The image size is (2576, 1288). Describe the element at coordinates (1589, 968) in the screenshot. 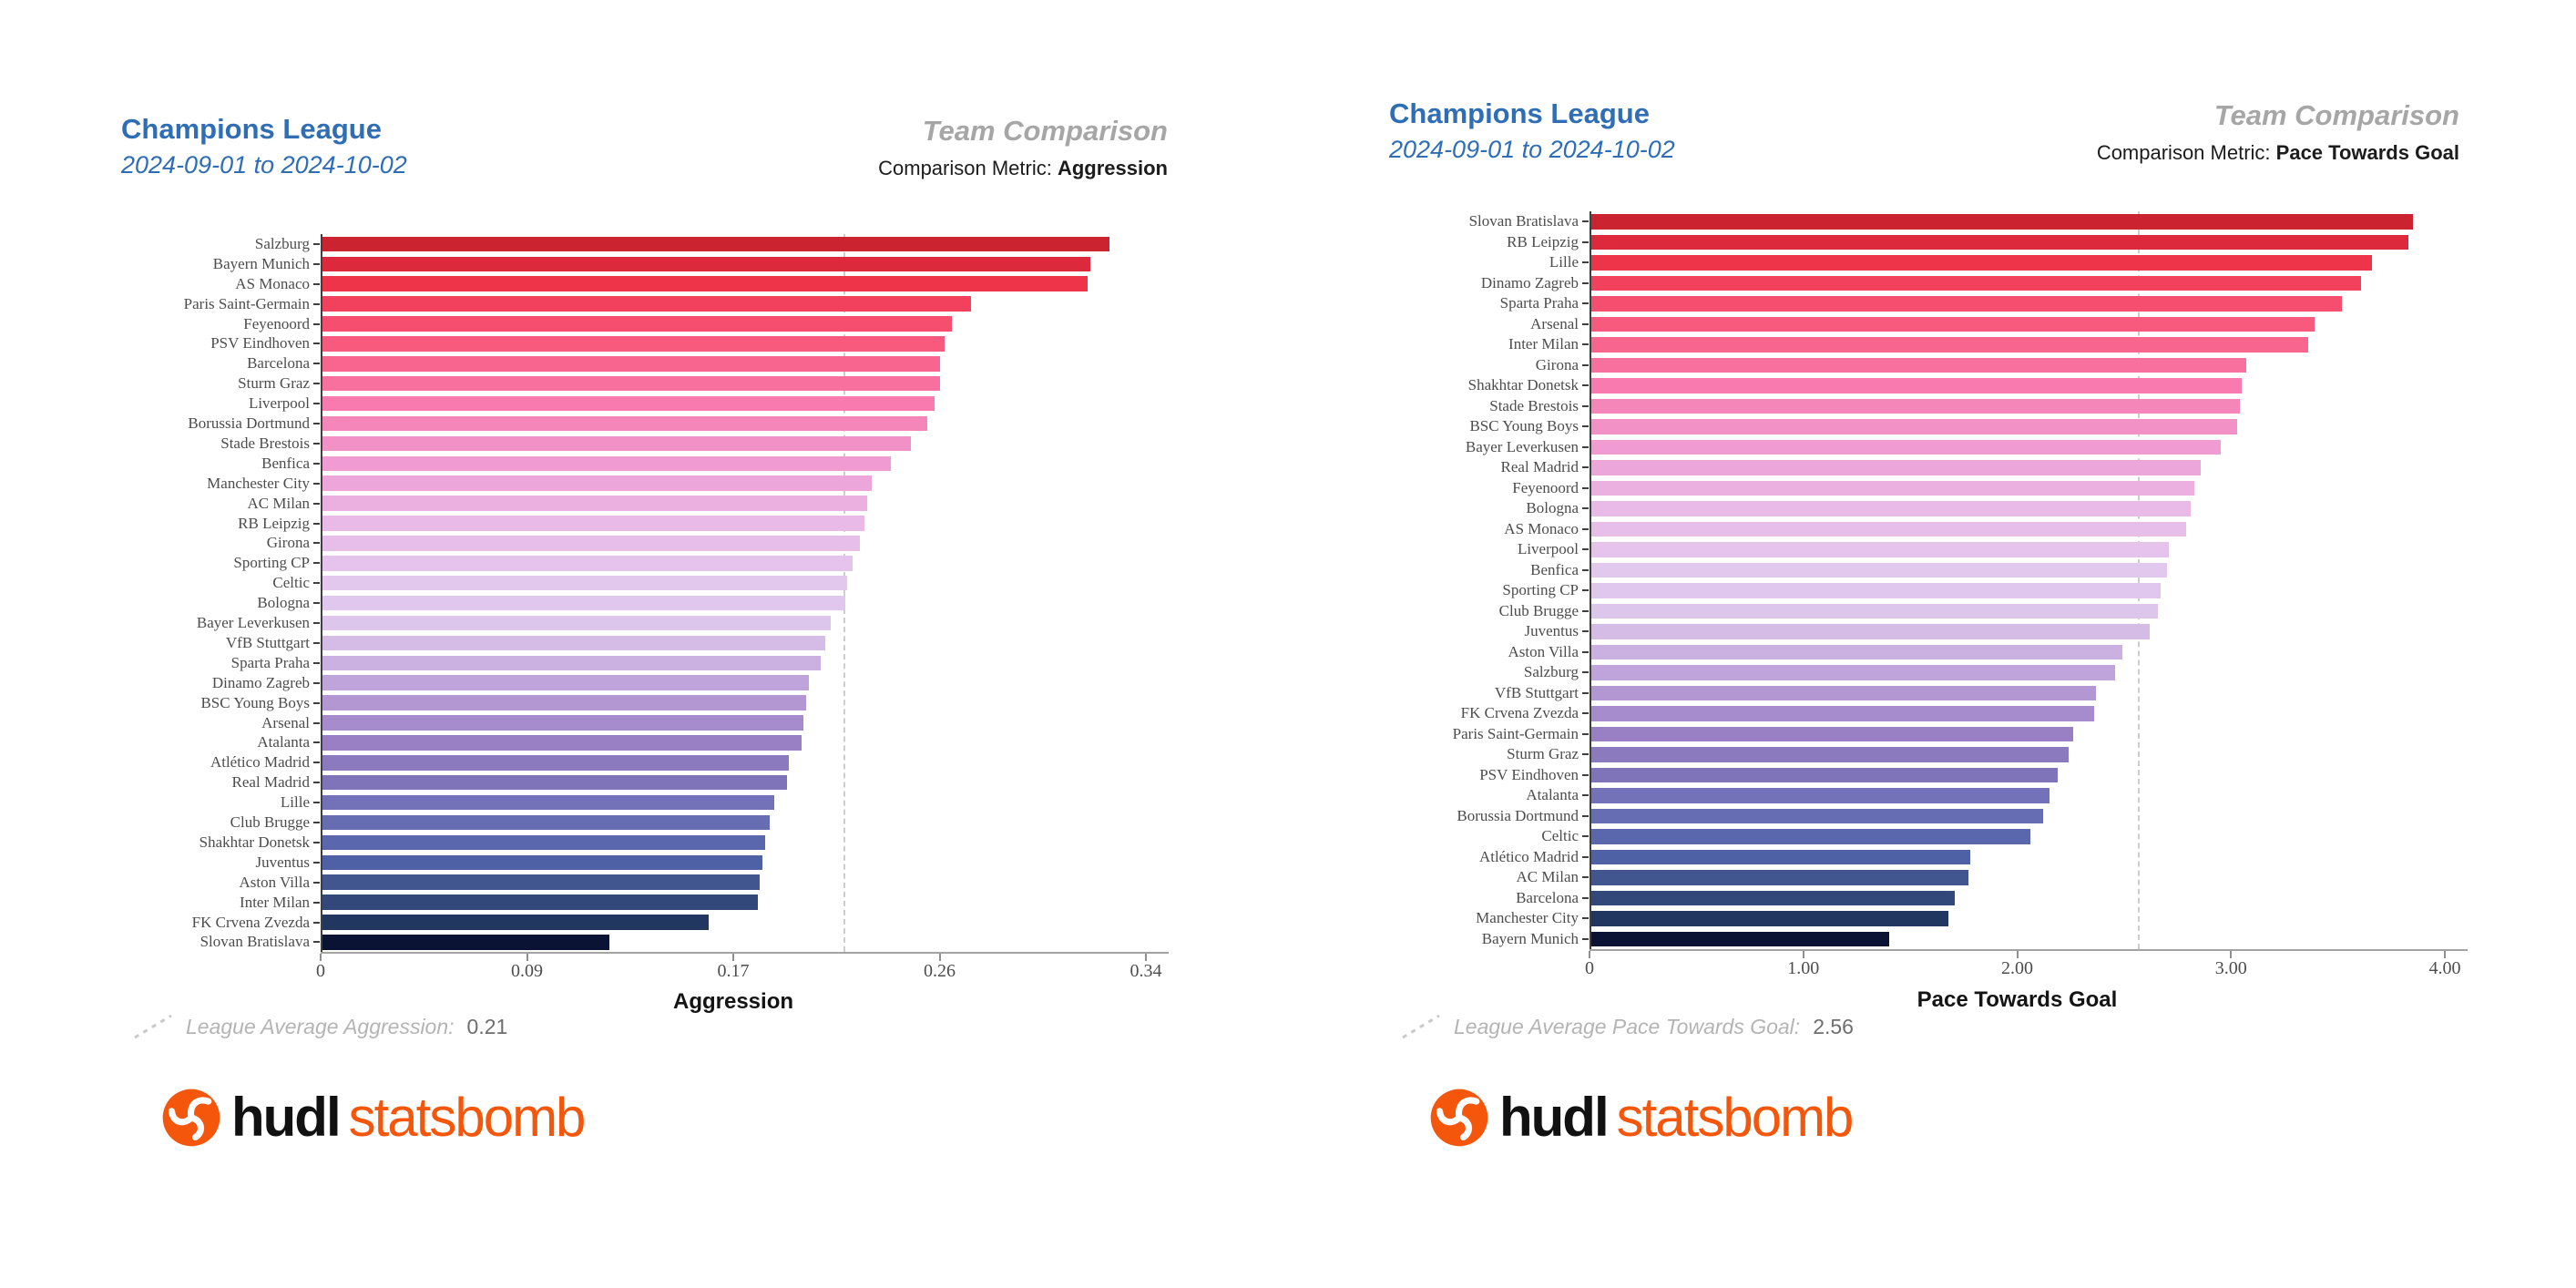

I see `x-tick-label: 0` at that location.